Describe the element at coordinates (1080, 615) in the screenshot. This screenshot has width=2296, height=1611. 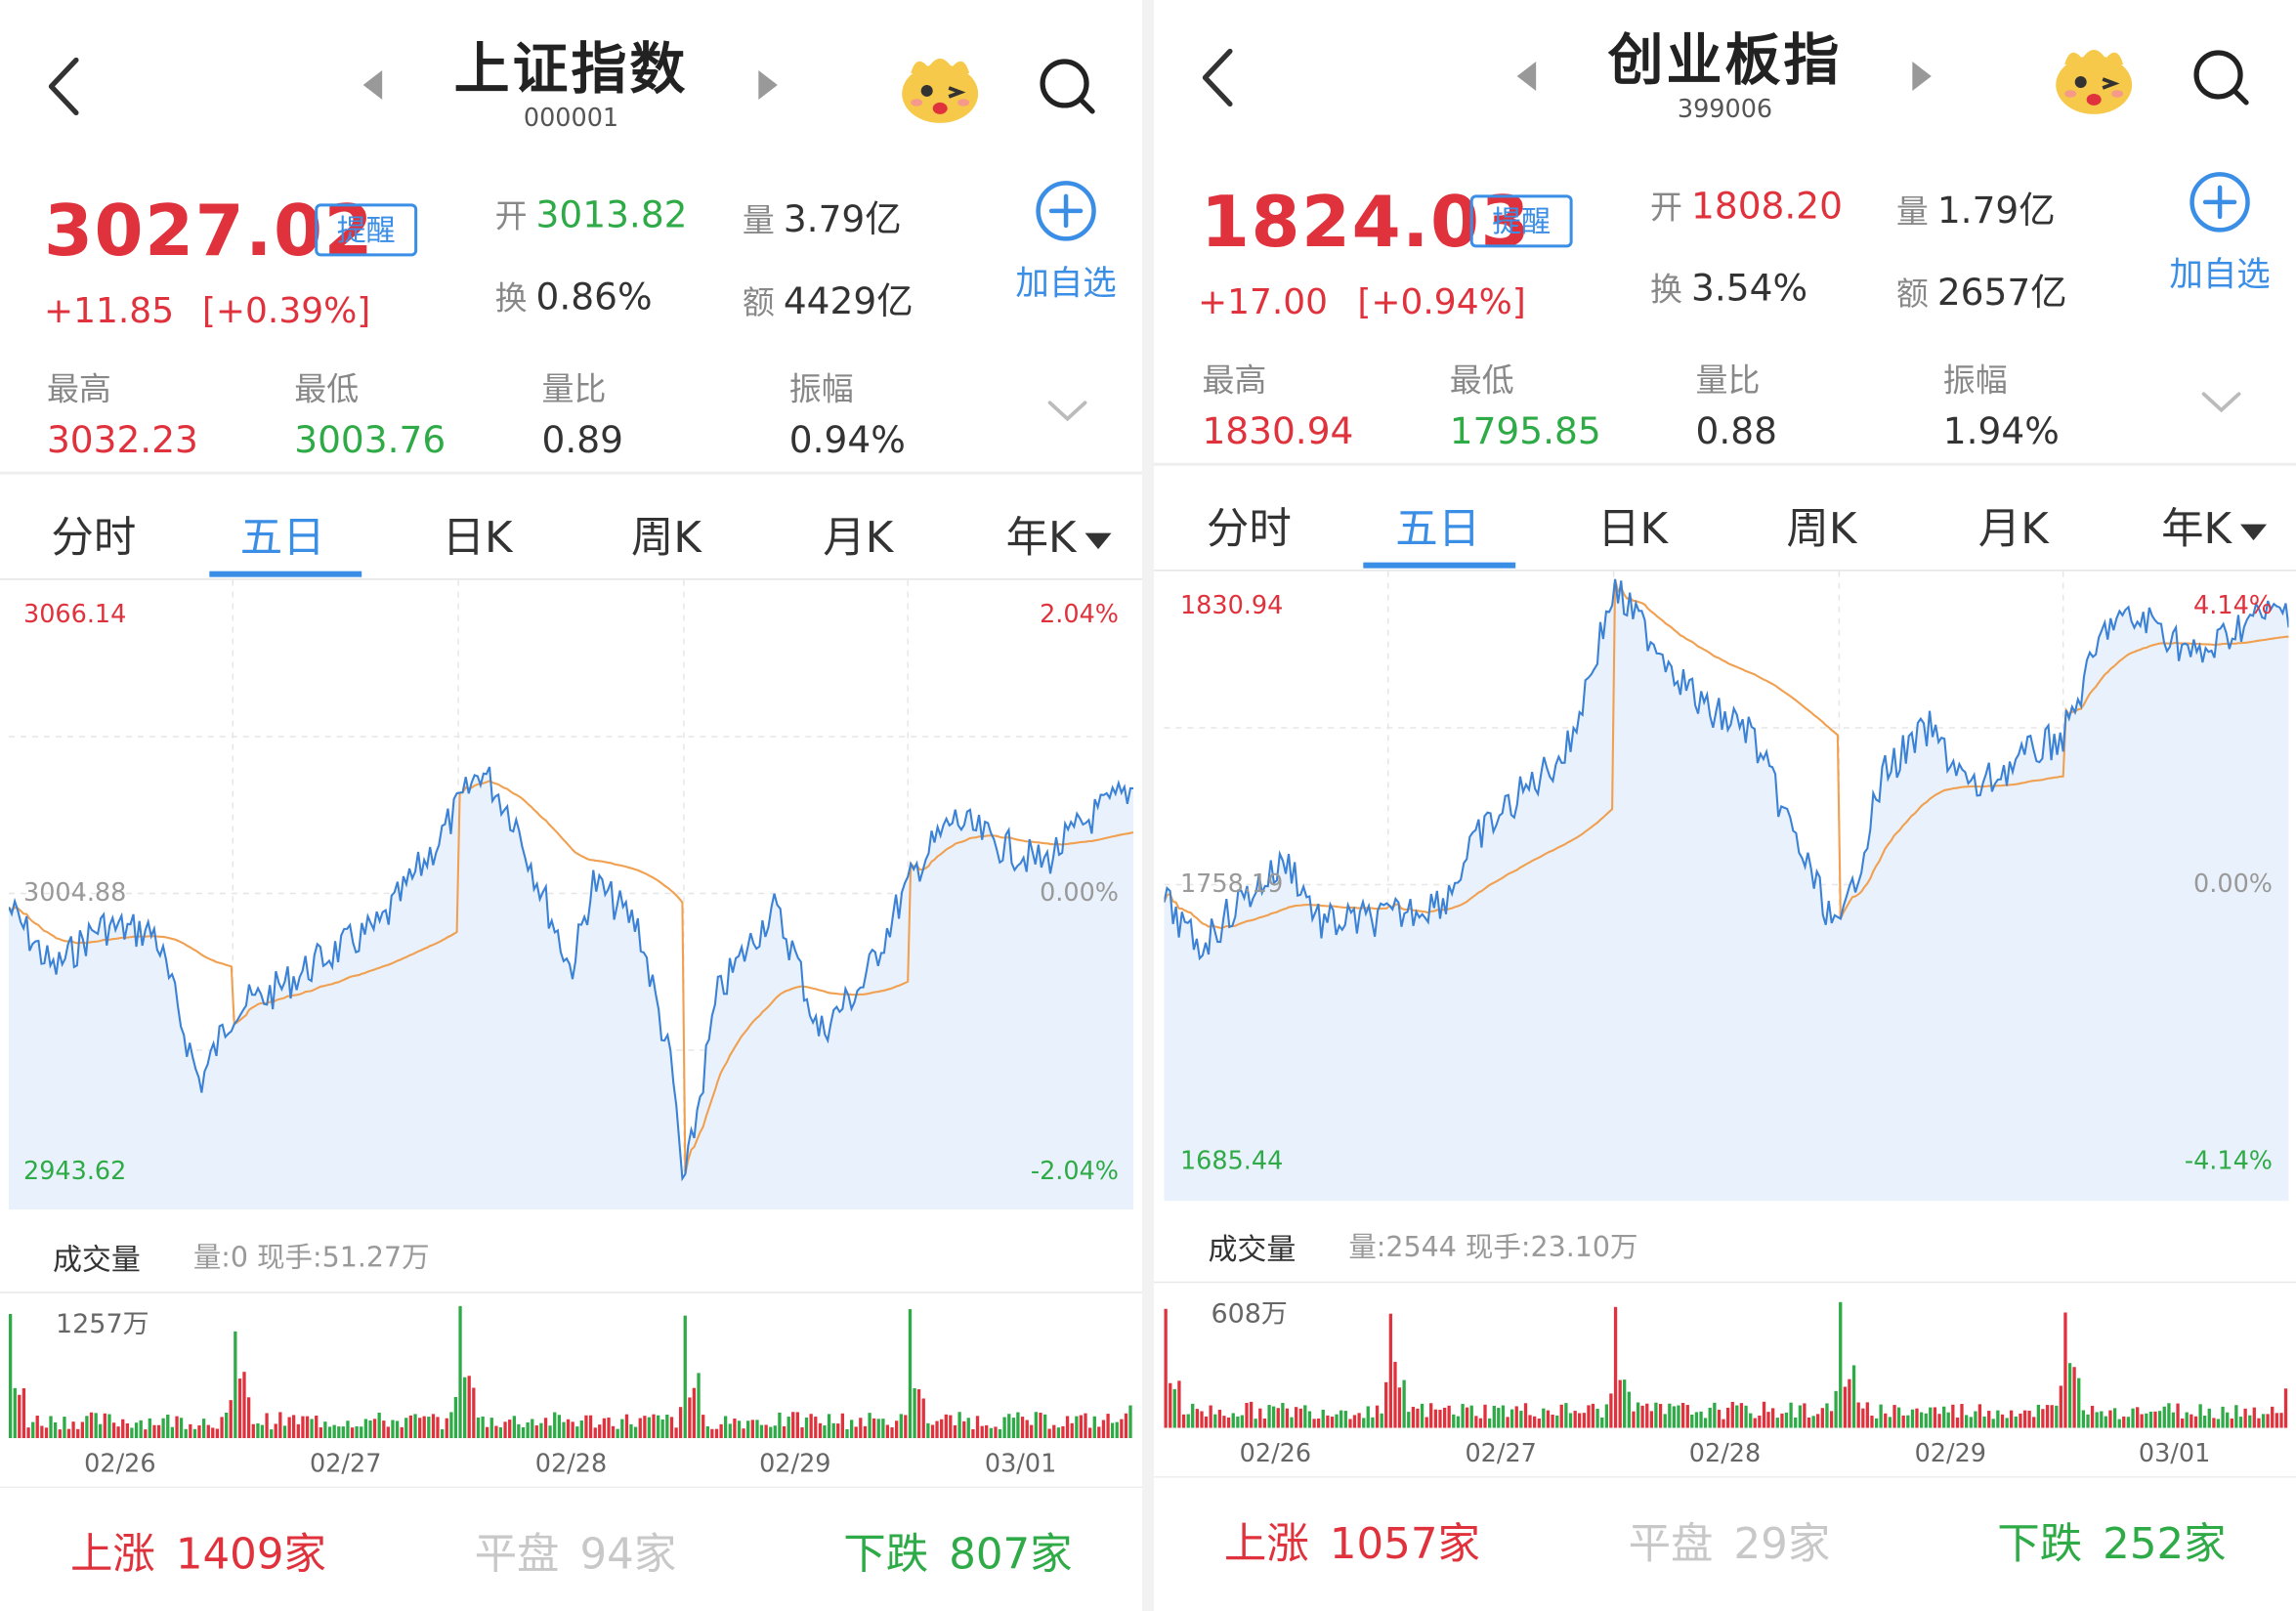
I see `chart-top-right-label: 2.04%` at that location.